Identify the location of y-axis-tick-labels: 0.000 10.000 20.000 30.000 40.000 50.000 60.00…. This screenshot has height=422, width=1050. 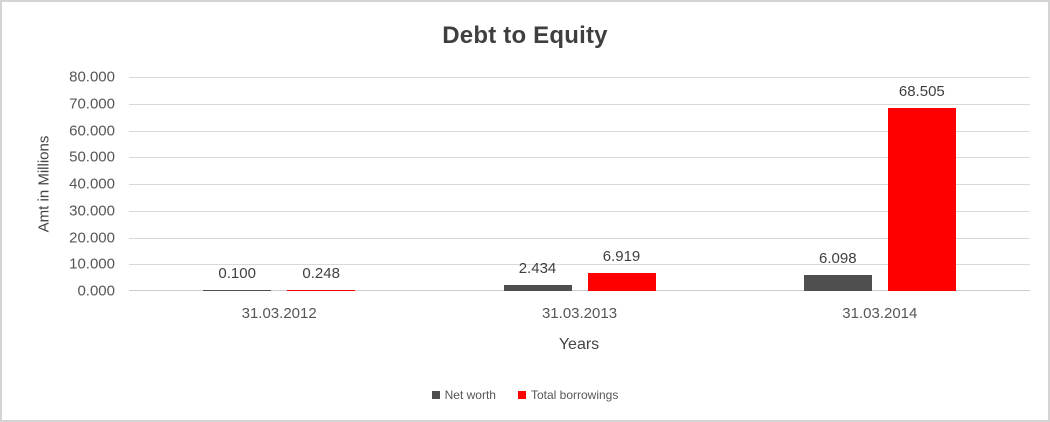
(58, 184).